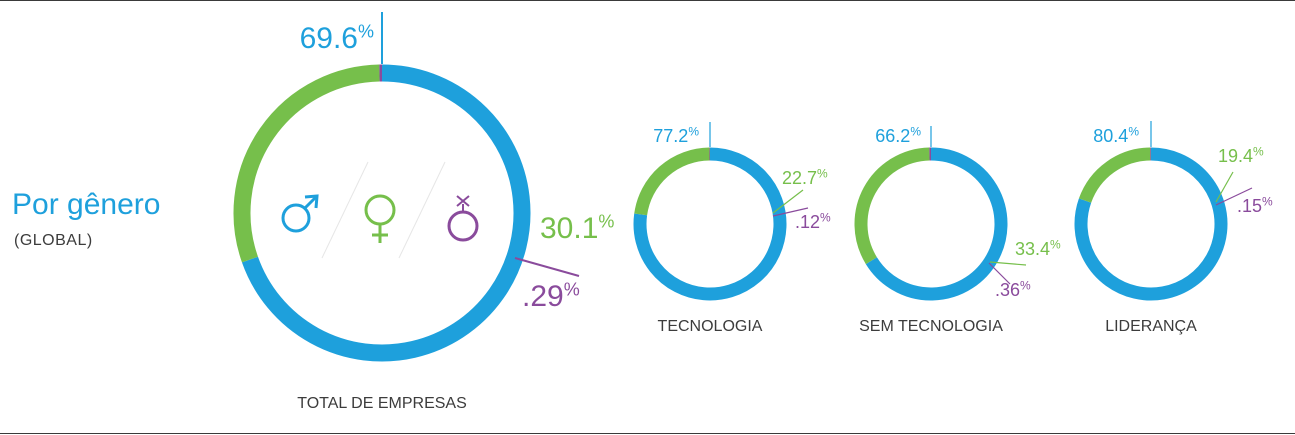 The image size is (1295, 435). Describe the element at coordinates (676, 135) in the screenshot. I see `slice-value-label-male: 77.2%` at that location.